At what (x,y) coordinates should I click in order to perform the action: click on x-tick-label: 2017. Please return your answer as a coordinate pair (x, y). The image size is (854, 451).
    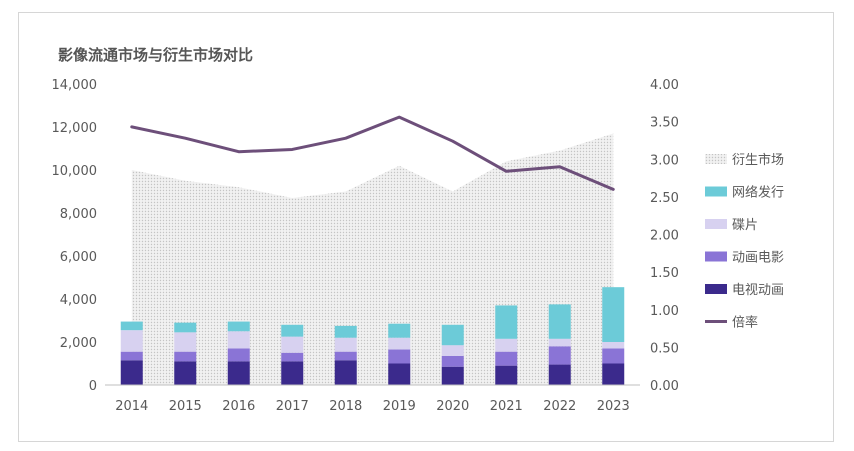
    Looking at the image, I should click on (292, 406).